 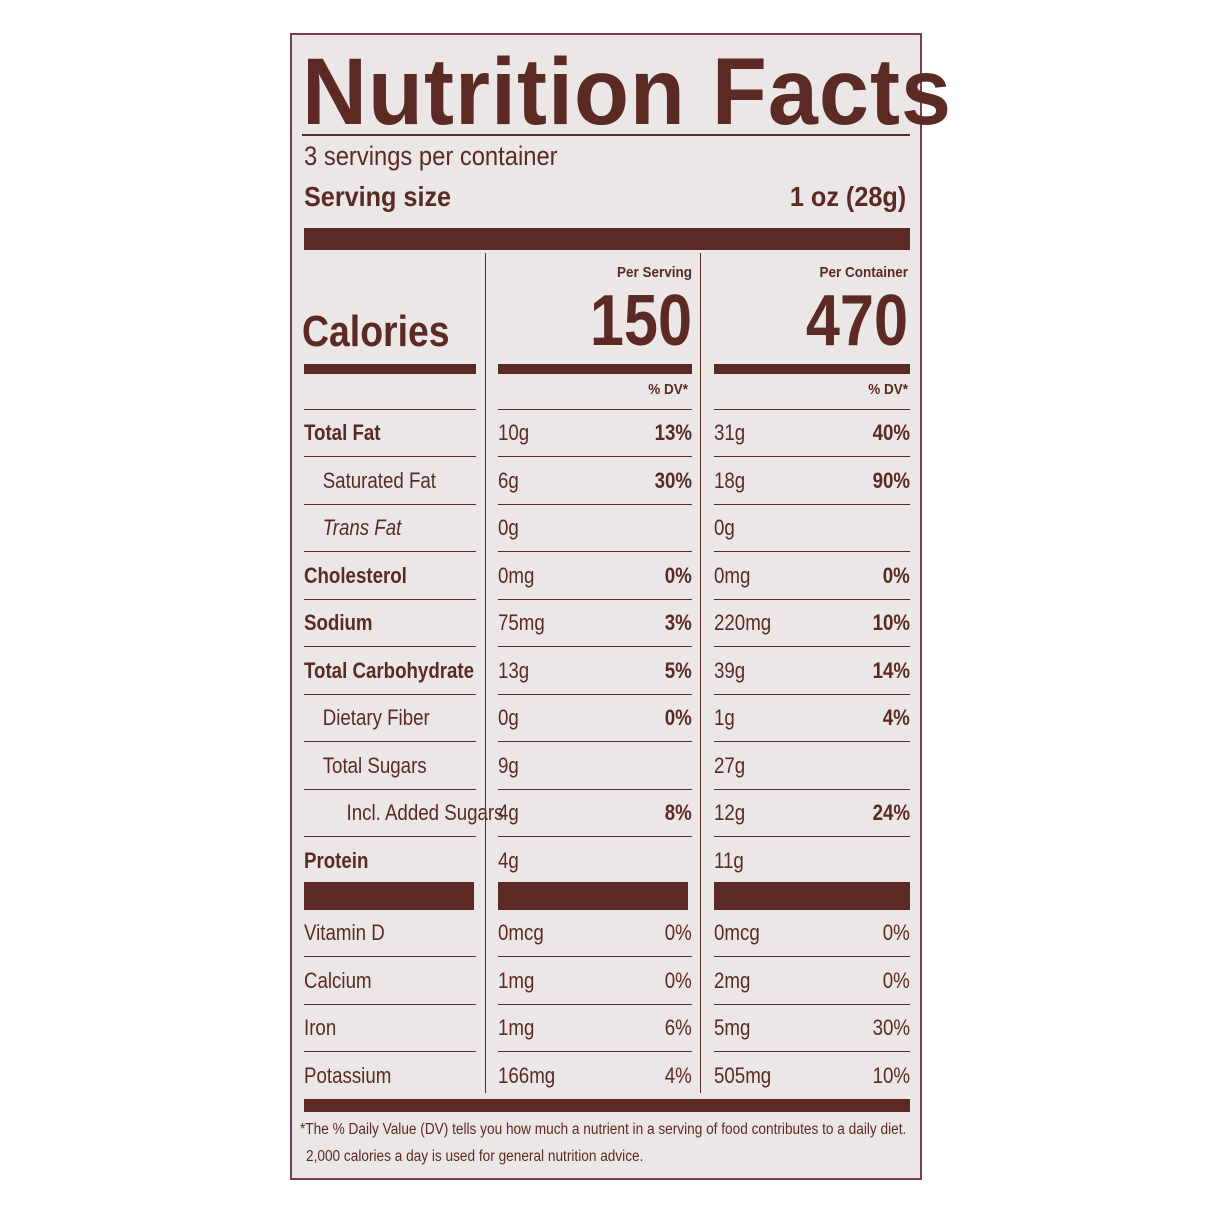 I want to click on nutrient-row-label: Dietary Fiber, so click(x=390, y=718).